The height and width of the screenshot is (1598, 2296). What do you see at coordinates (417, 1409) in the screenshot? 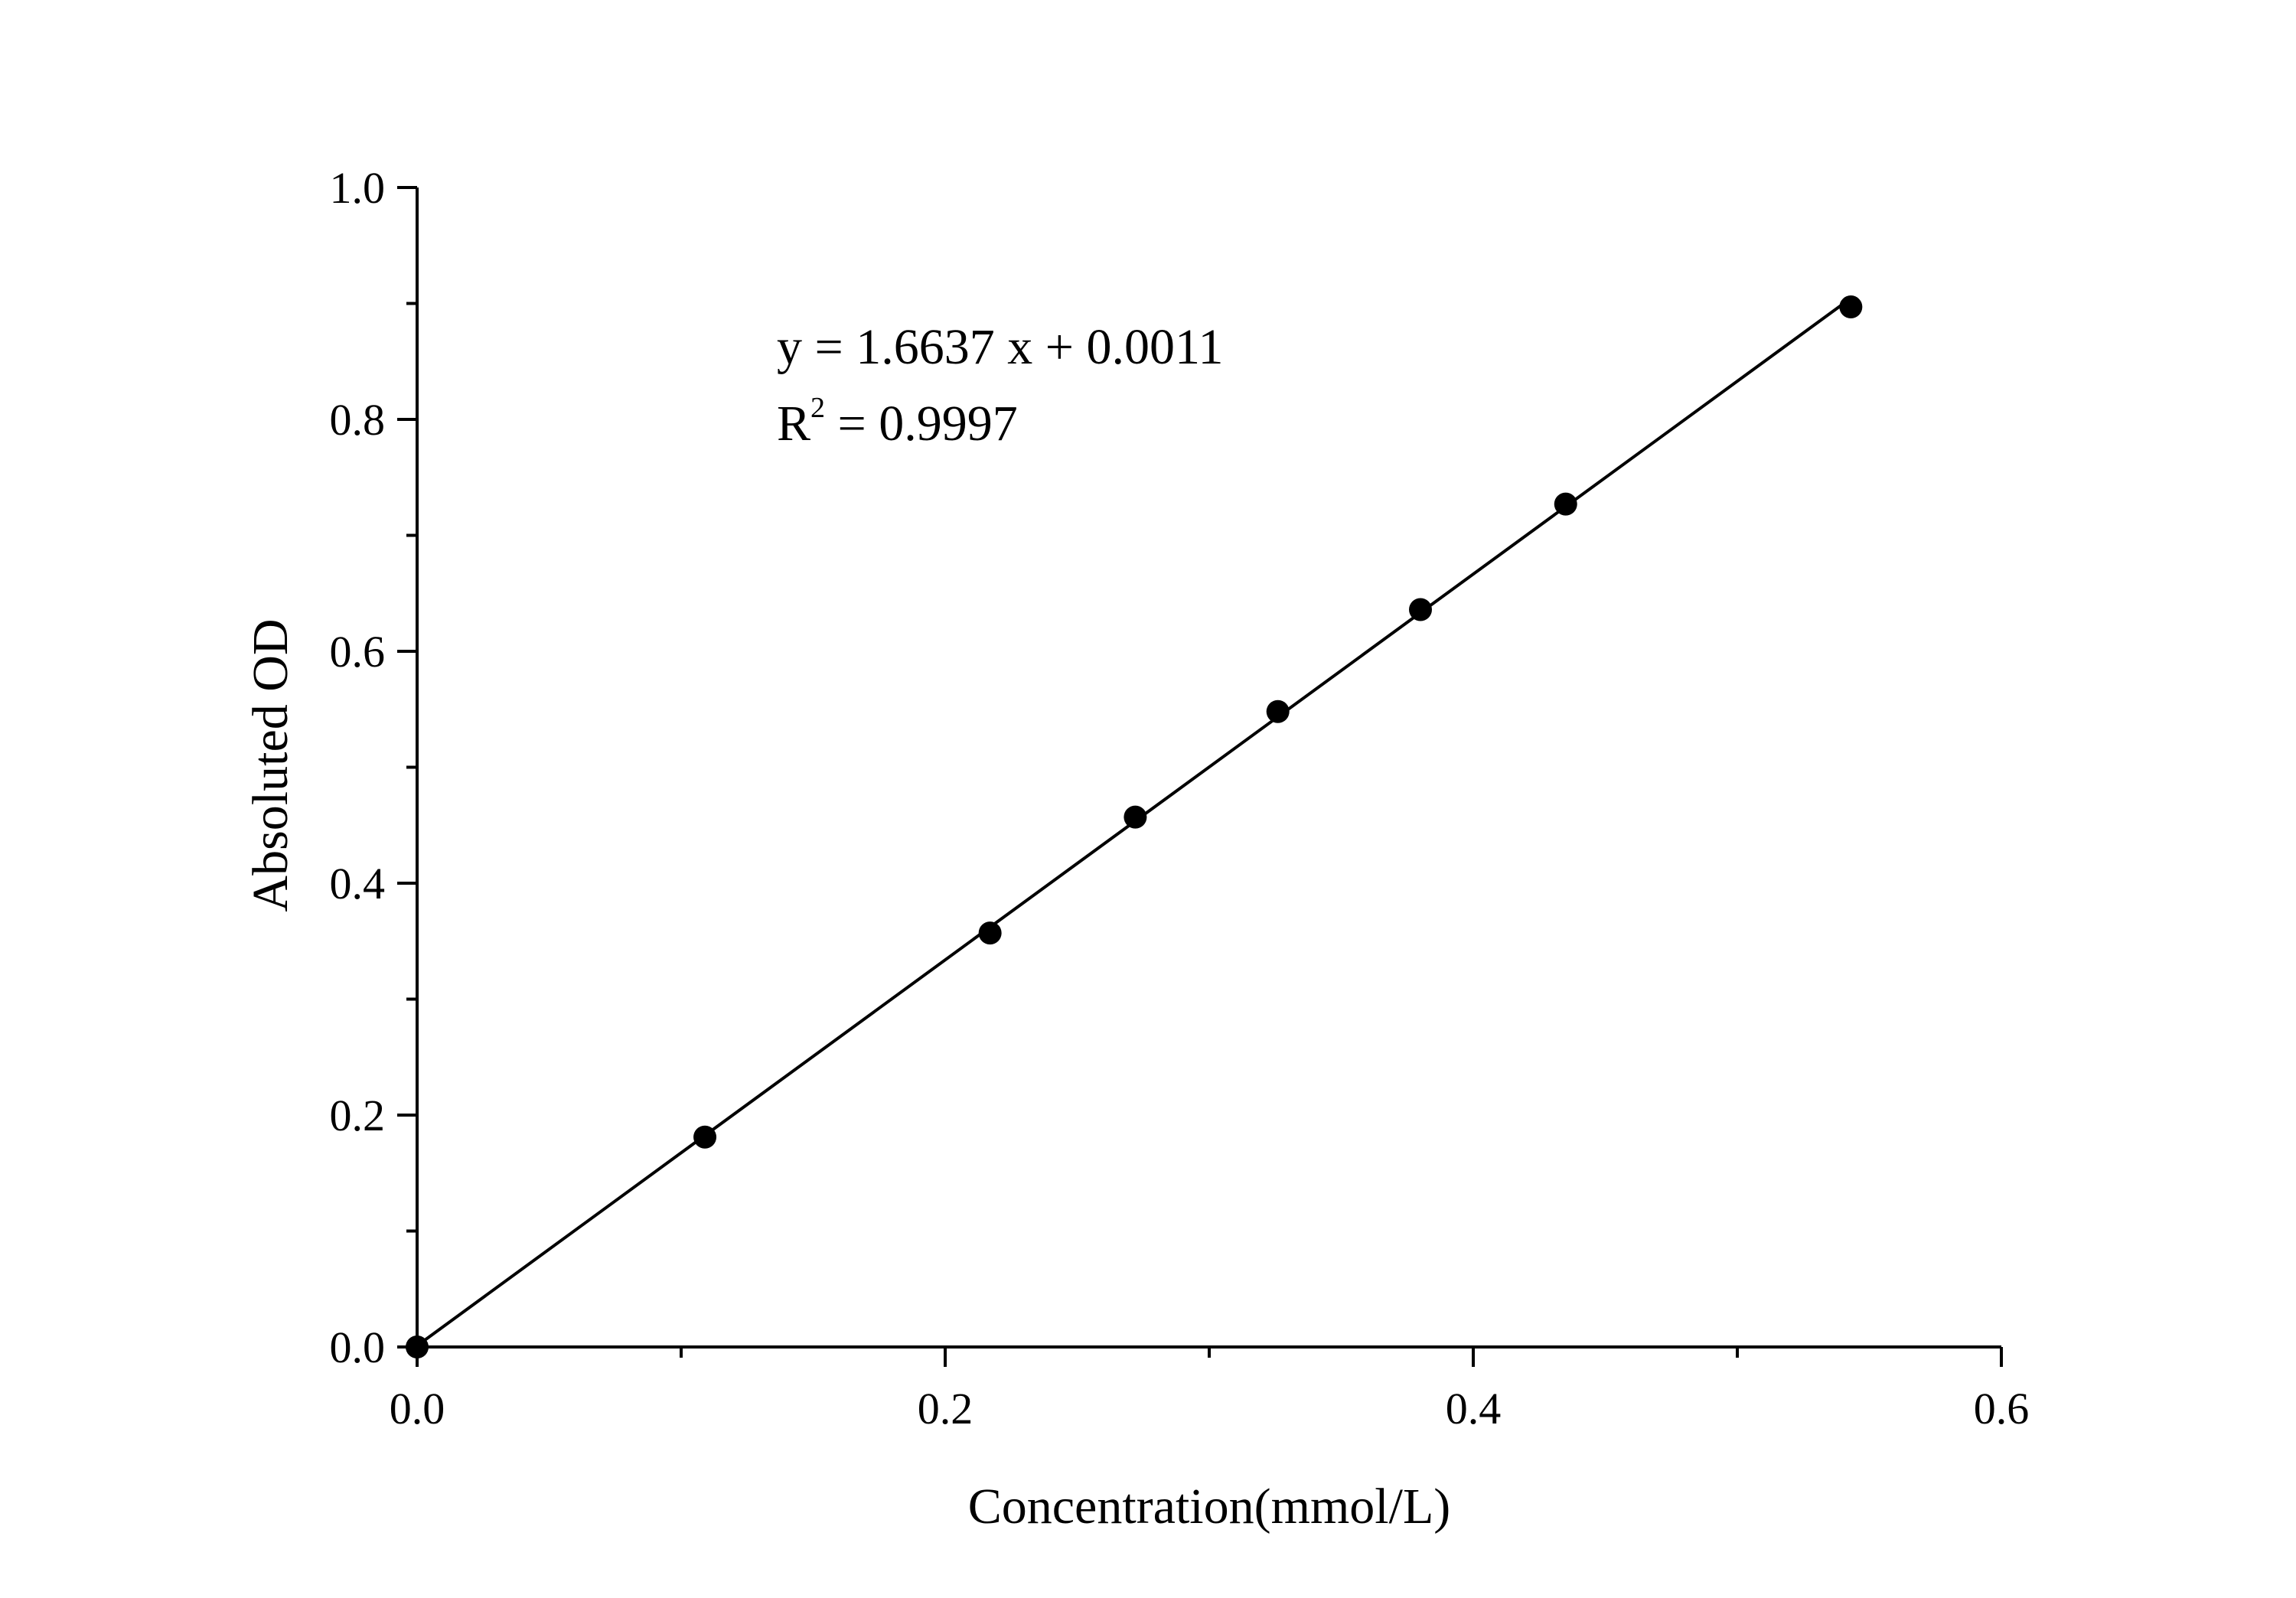
I see `x-tick-label: 0.0` at bounding box center [417, 1409].